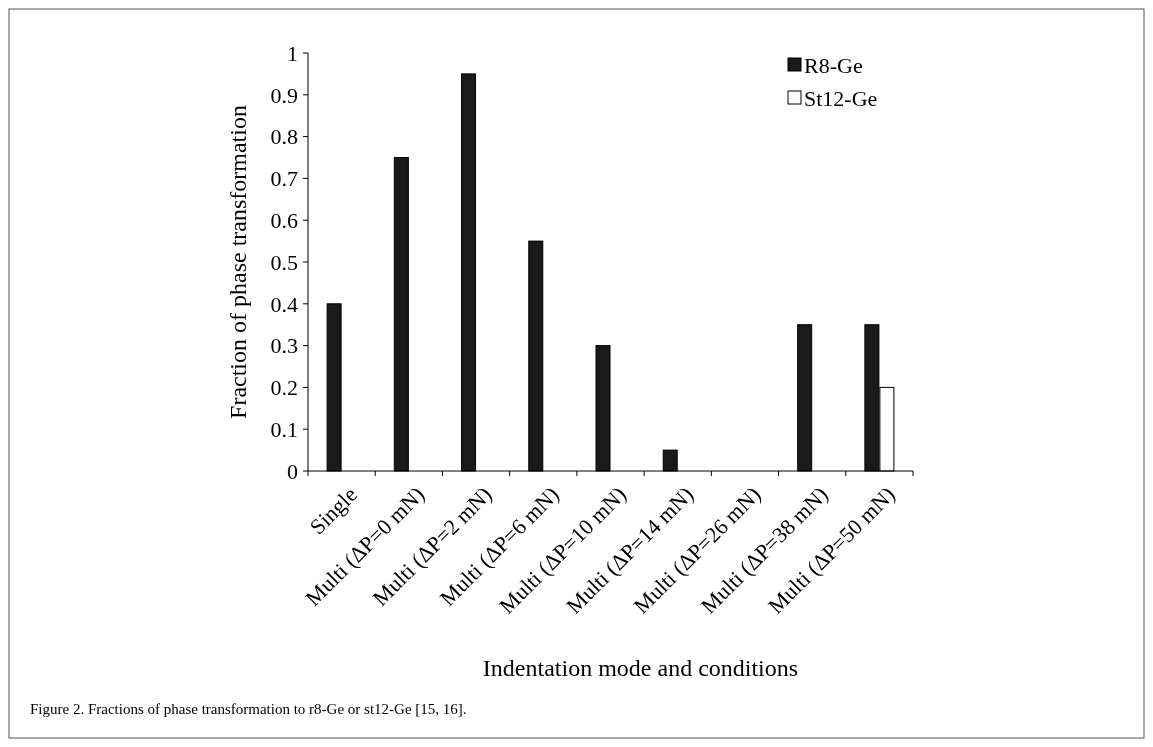  Describe the element at coordinates (284, 137) in the screenshot. I see `y-tick-label: 0.8` at that location.